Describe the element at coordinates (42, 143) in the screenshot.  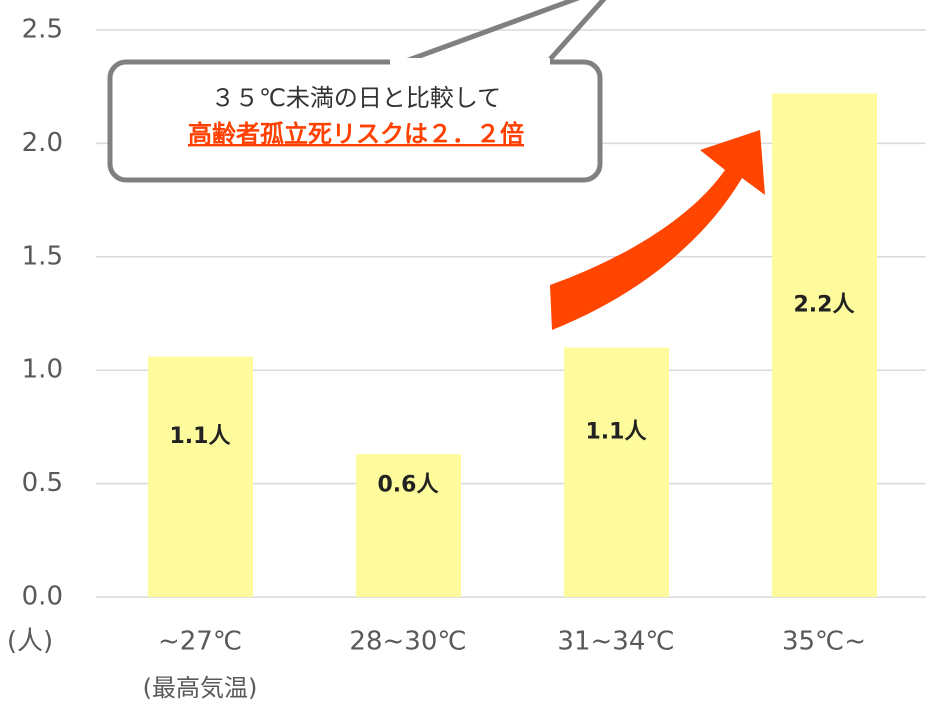
I see `y-tick-label: 2.0` at that location.